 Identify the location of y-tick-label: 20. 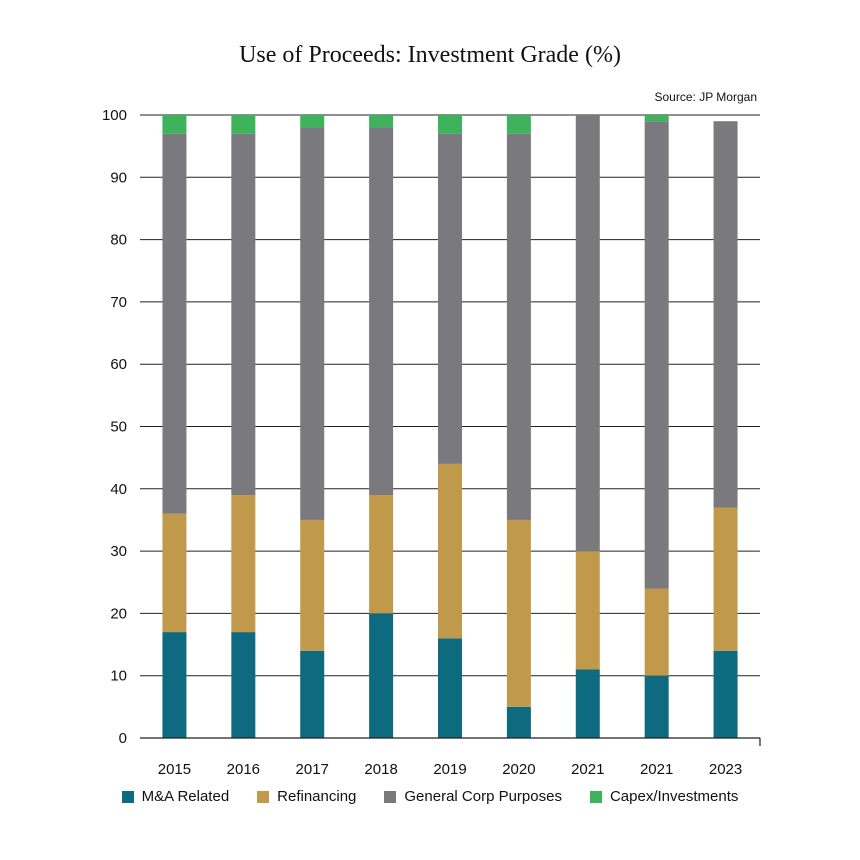
(118, 613).